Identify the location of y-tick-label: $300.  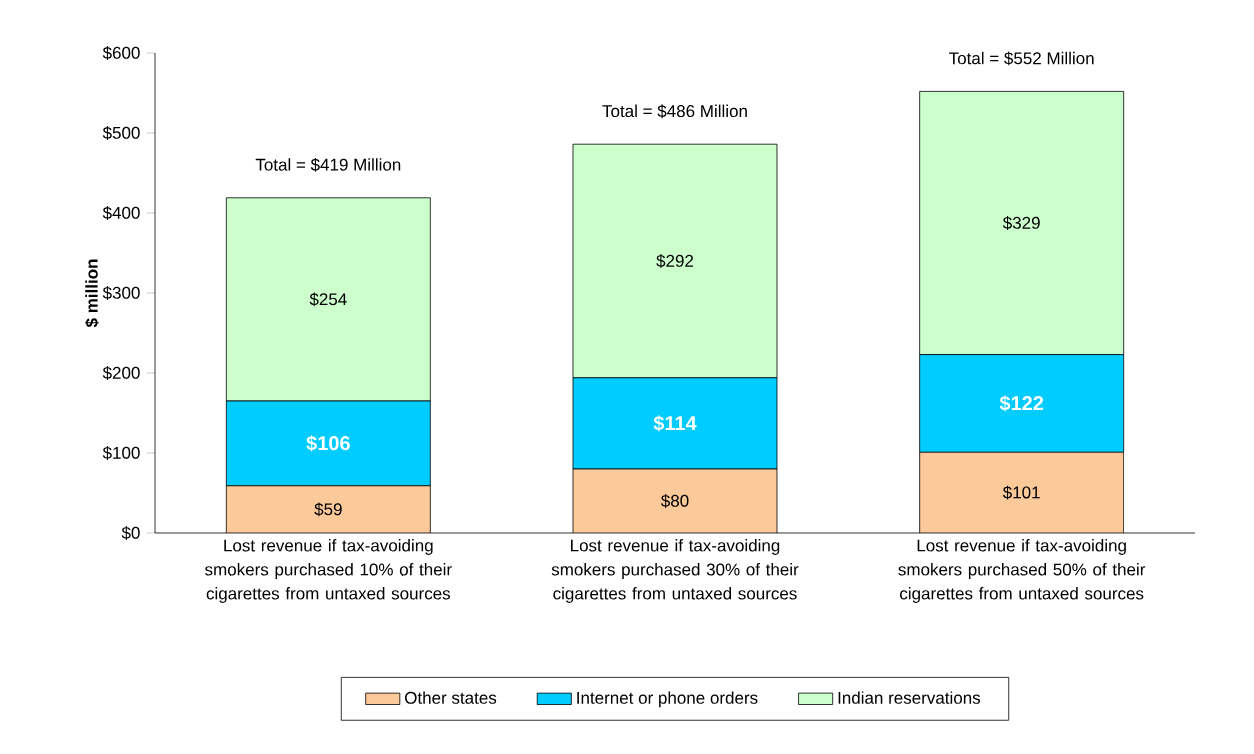
(121, 293).